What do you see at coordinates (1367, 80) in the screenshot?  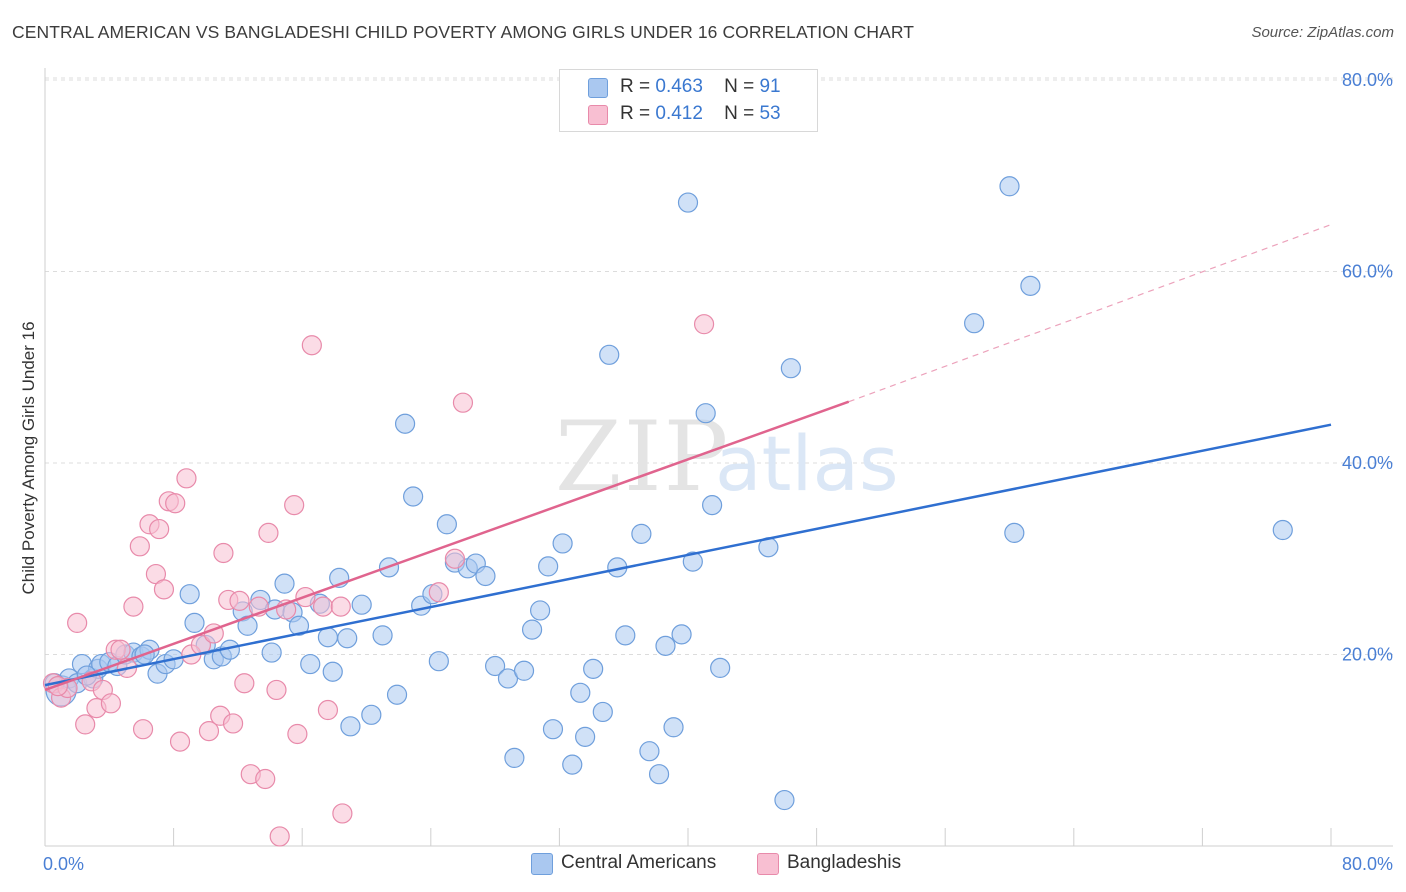 I see `y-tick-label: 80.0%` at bounding box center [1367, 80].